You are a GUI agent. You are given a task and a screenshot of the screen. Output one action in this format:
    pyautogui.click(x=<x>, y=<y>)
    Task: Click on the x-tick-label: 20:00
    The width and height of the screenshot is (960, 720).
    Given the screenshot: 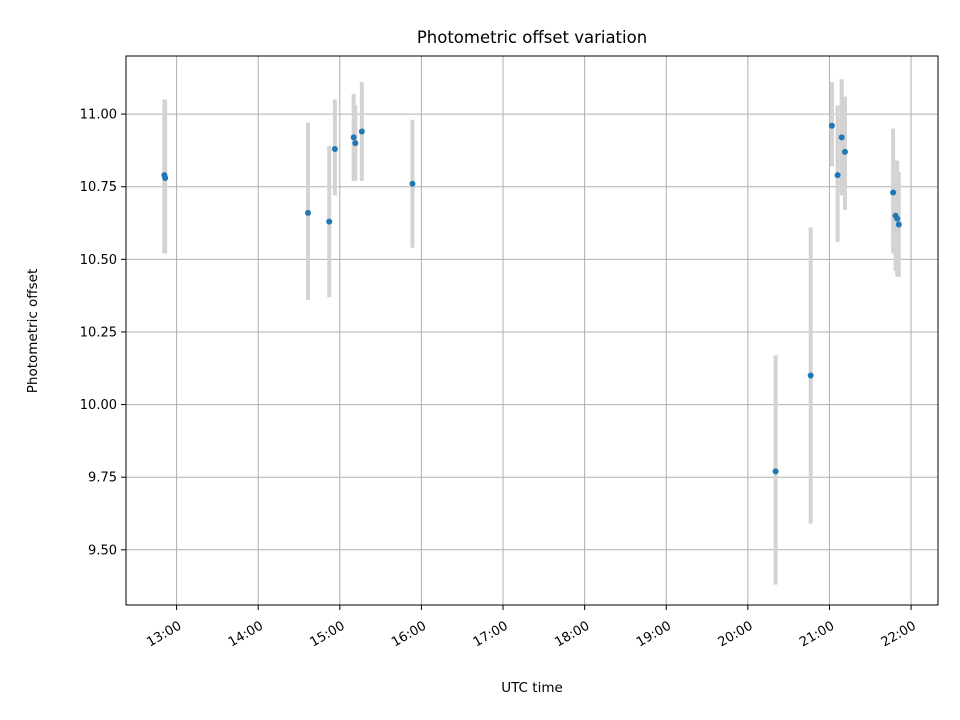 What is the action you would take?
    pyautogui.click(x=736, y=635)
    